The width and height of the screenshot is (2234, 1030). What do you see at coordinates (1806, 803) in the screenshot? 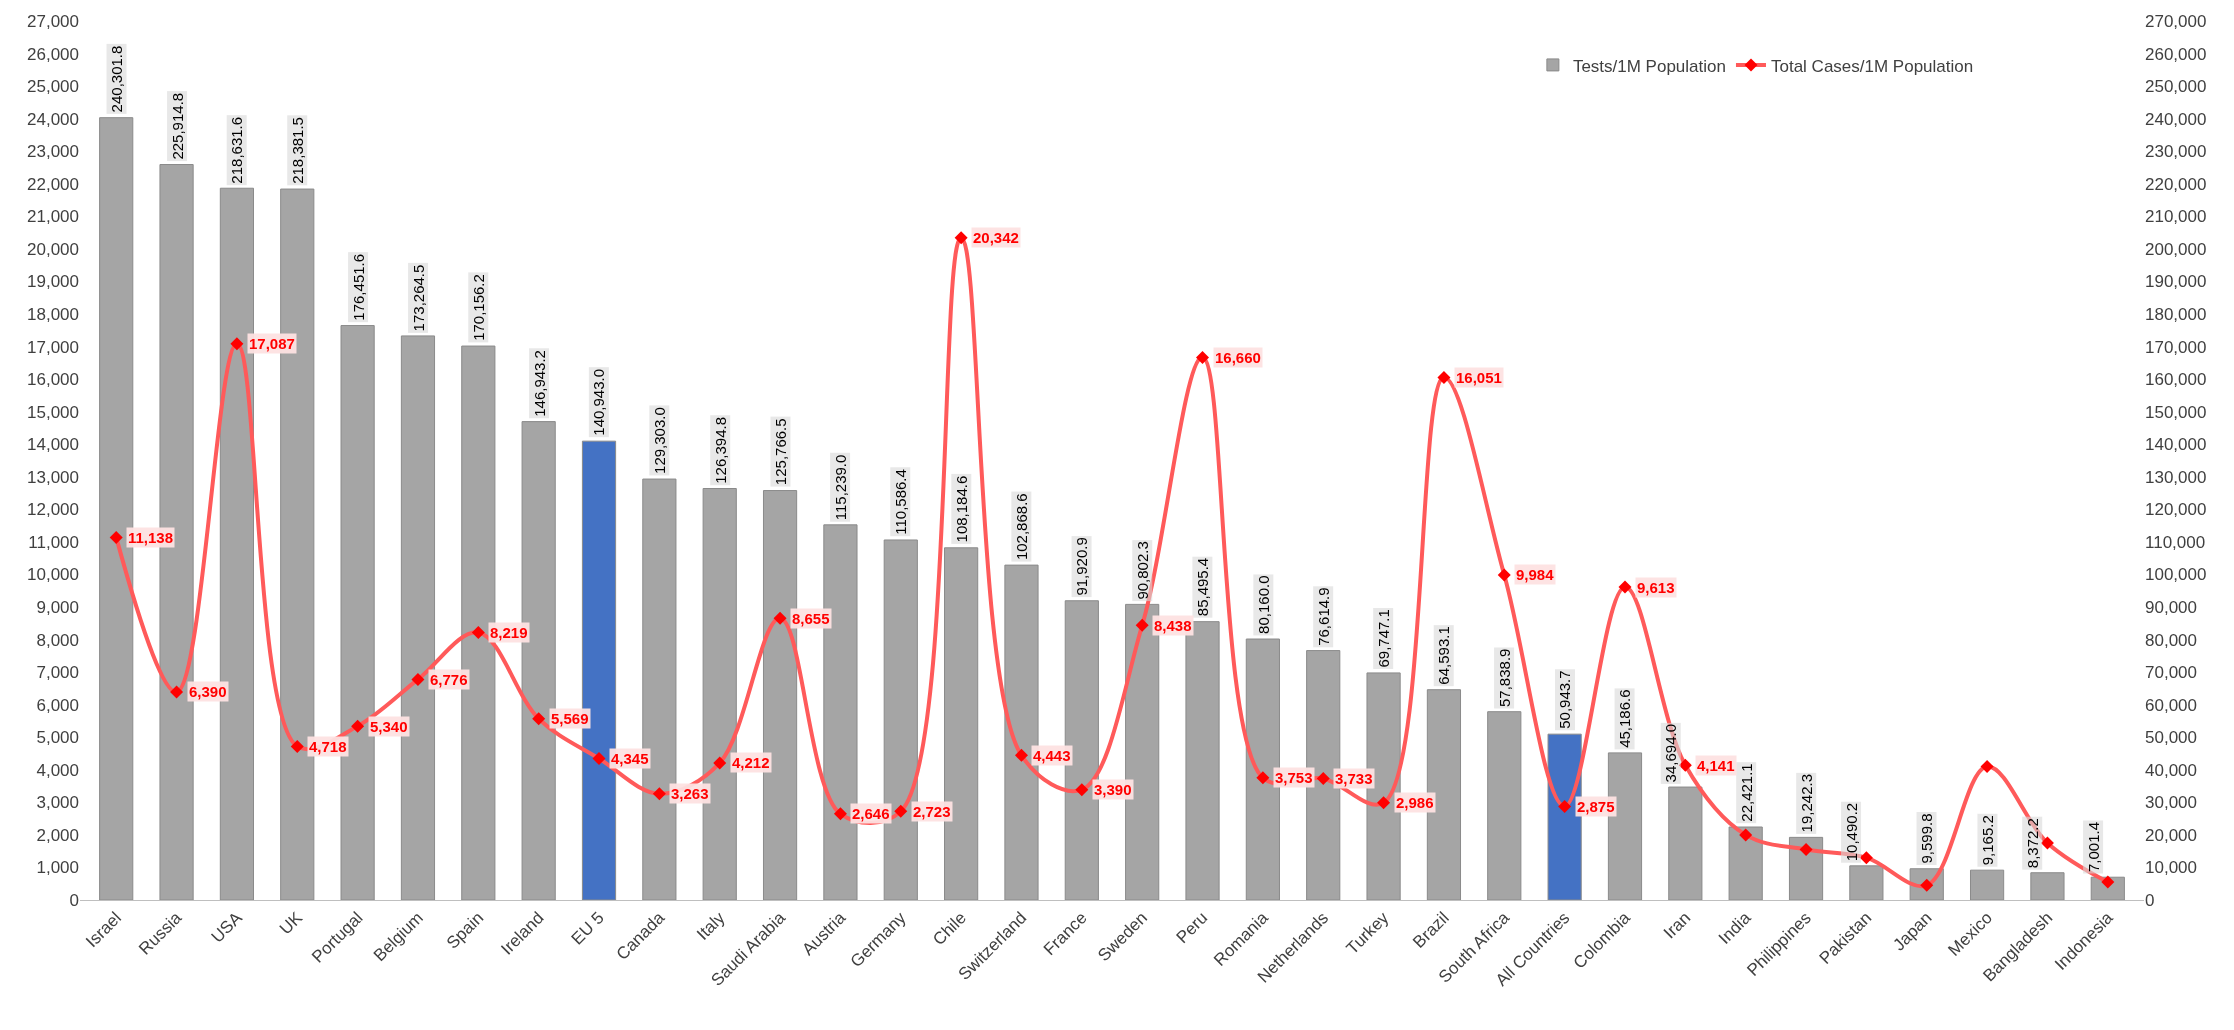
I see `data-label: 19,242.3` at bounding box center [1806, 803].